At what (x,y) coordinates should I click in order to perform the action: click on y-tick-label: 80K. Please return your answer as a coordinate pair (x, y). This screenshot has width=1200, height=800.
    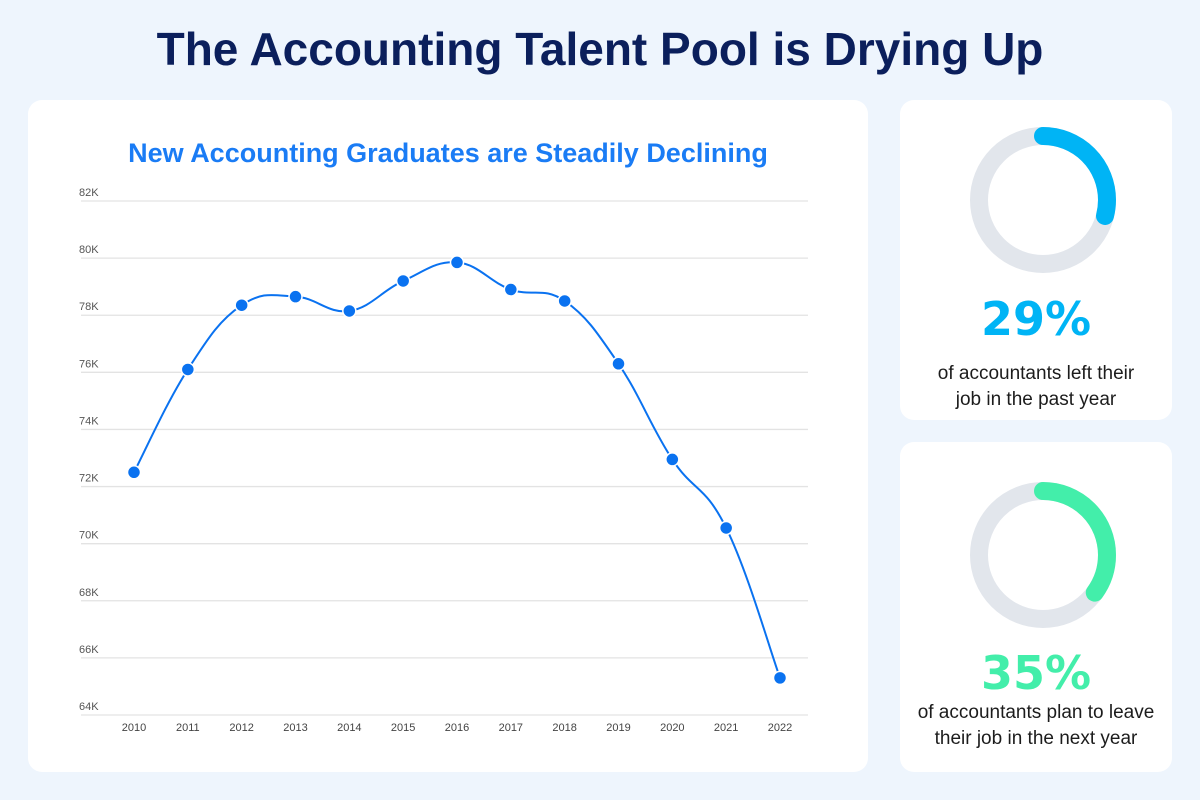
    Looking at the image, I should click on (89, 250).